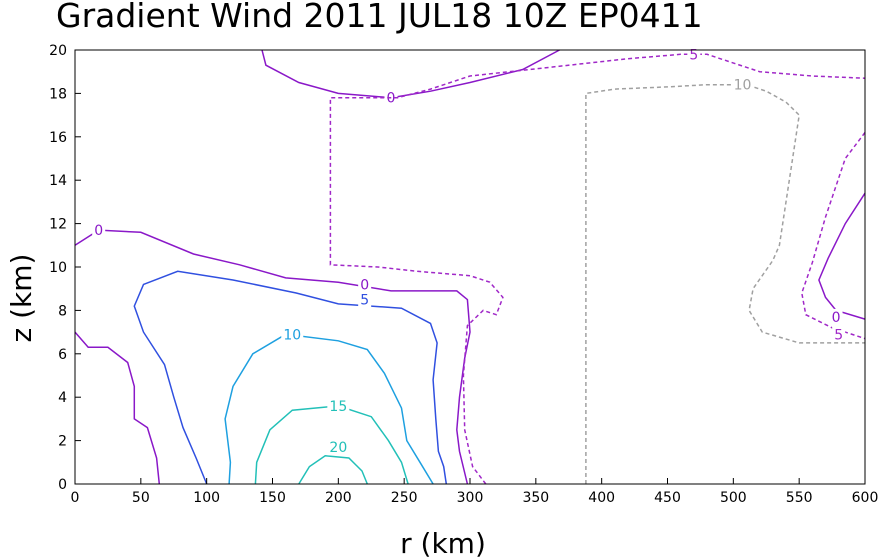 The height and width of the screenshot is (559, 879). Describe the element at coordinates (404, 498) in the screenshot. I see `x-tick-label: 250` at that location.